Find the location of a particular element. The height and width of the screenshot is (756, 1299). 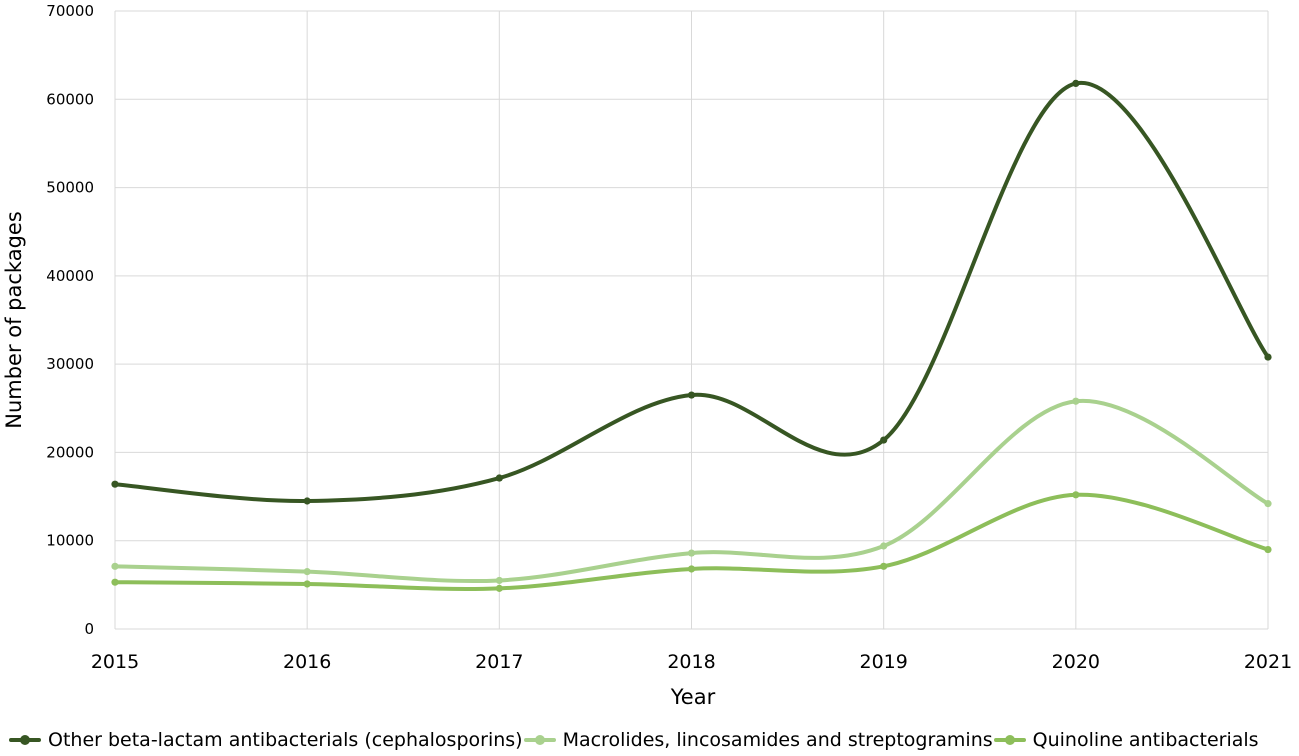

x-axis-ticks: 2015 2016 2017 2018 2019 2020 2021 is located at coordinates (691, 662).